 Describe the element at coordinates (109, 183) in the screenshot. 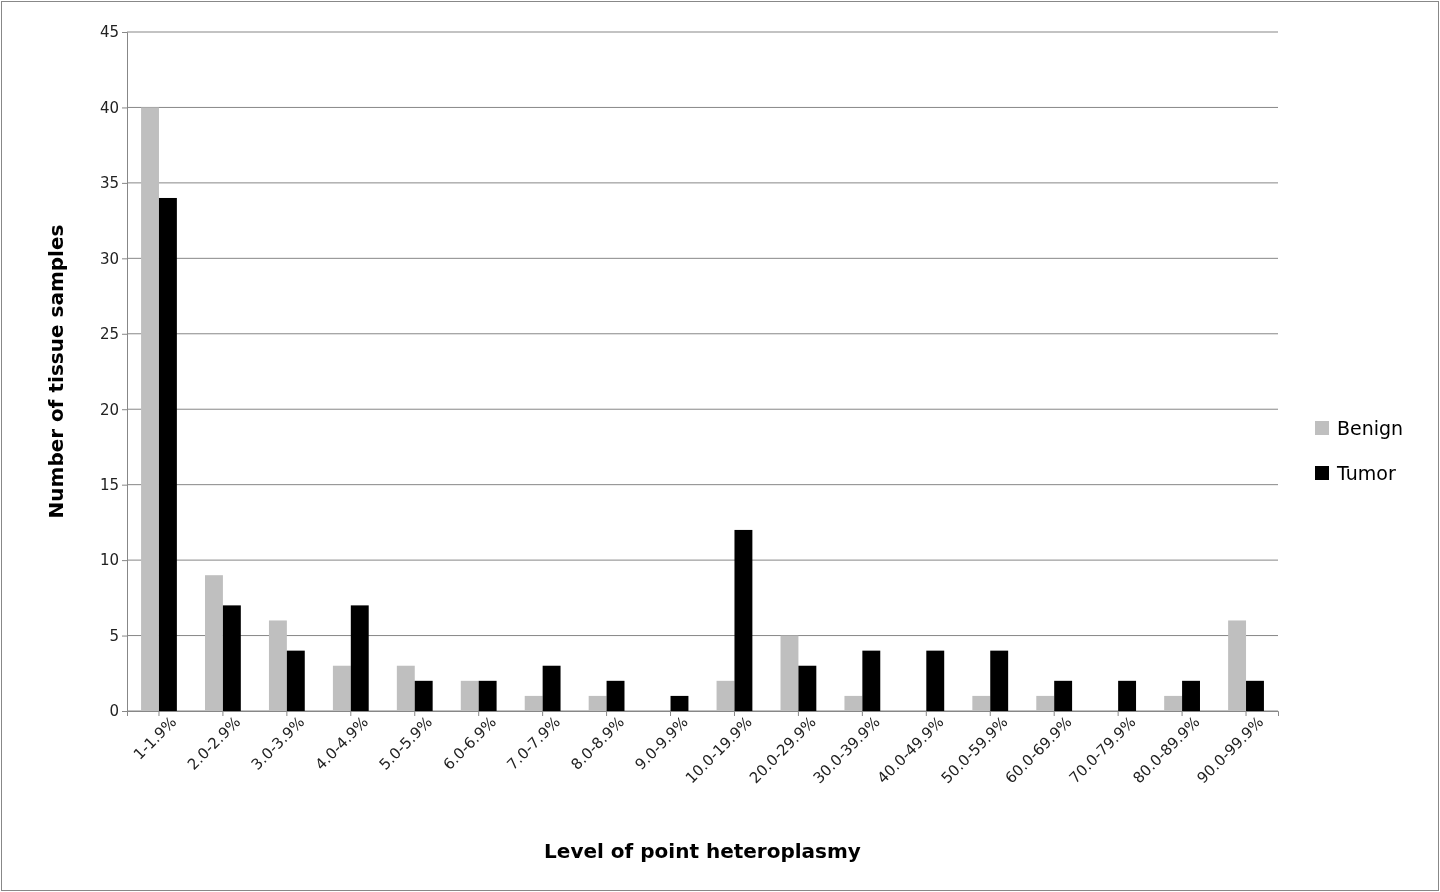

I see `y-tick-label: 35` at that location.